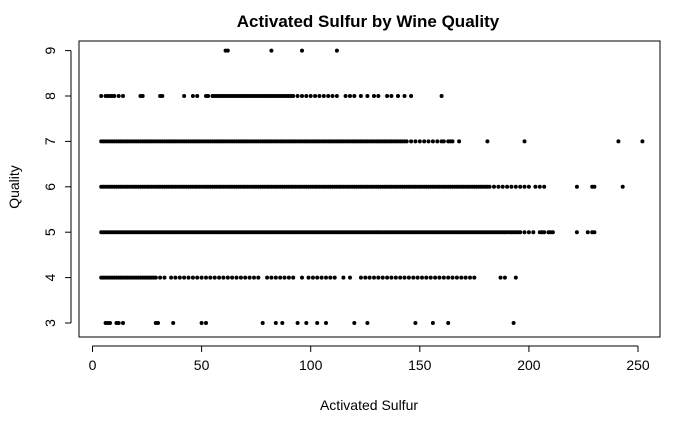 This screenshot has height=432, width=700. Describe the element at coordinates (311, 365) in the screenshot. I see `x-tick-label: 100` at that location.